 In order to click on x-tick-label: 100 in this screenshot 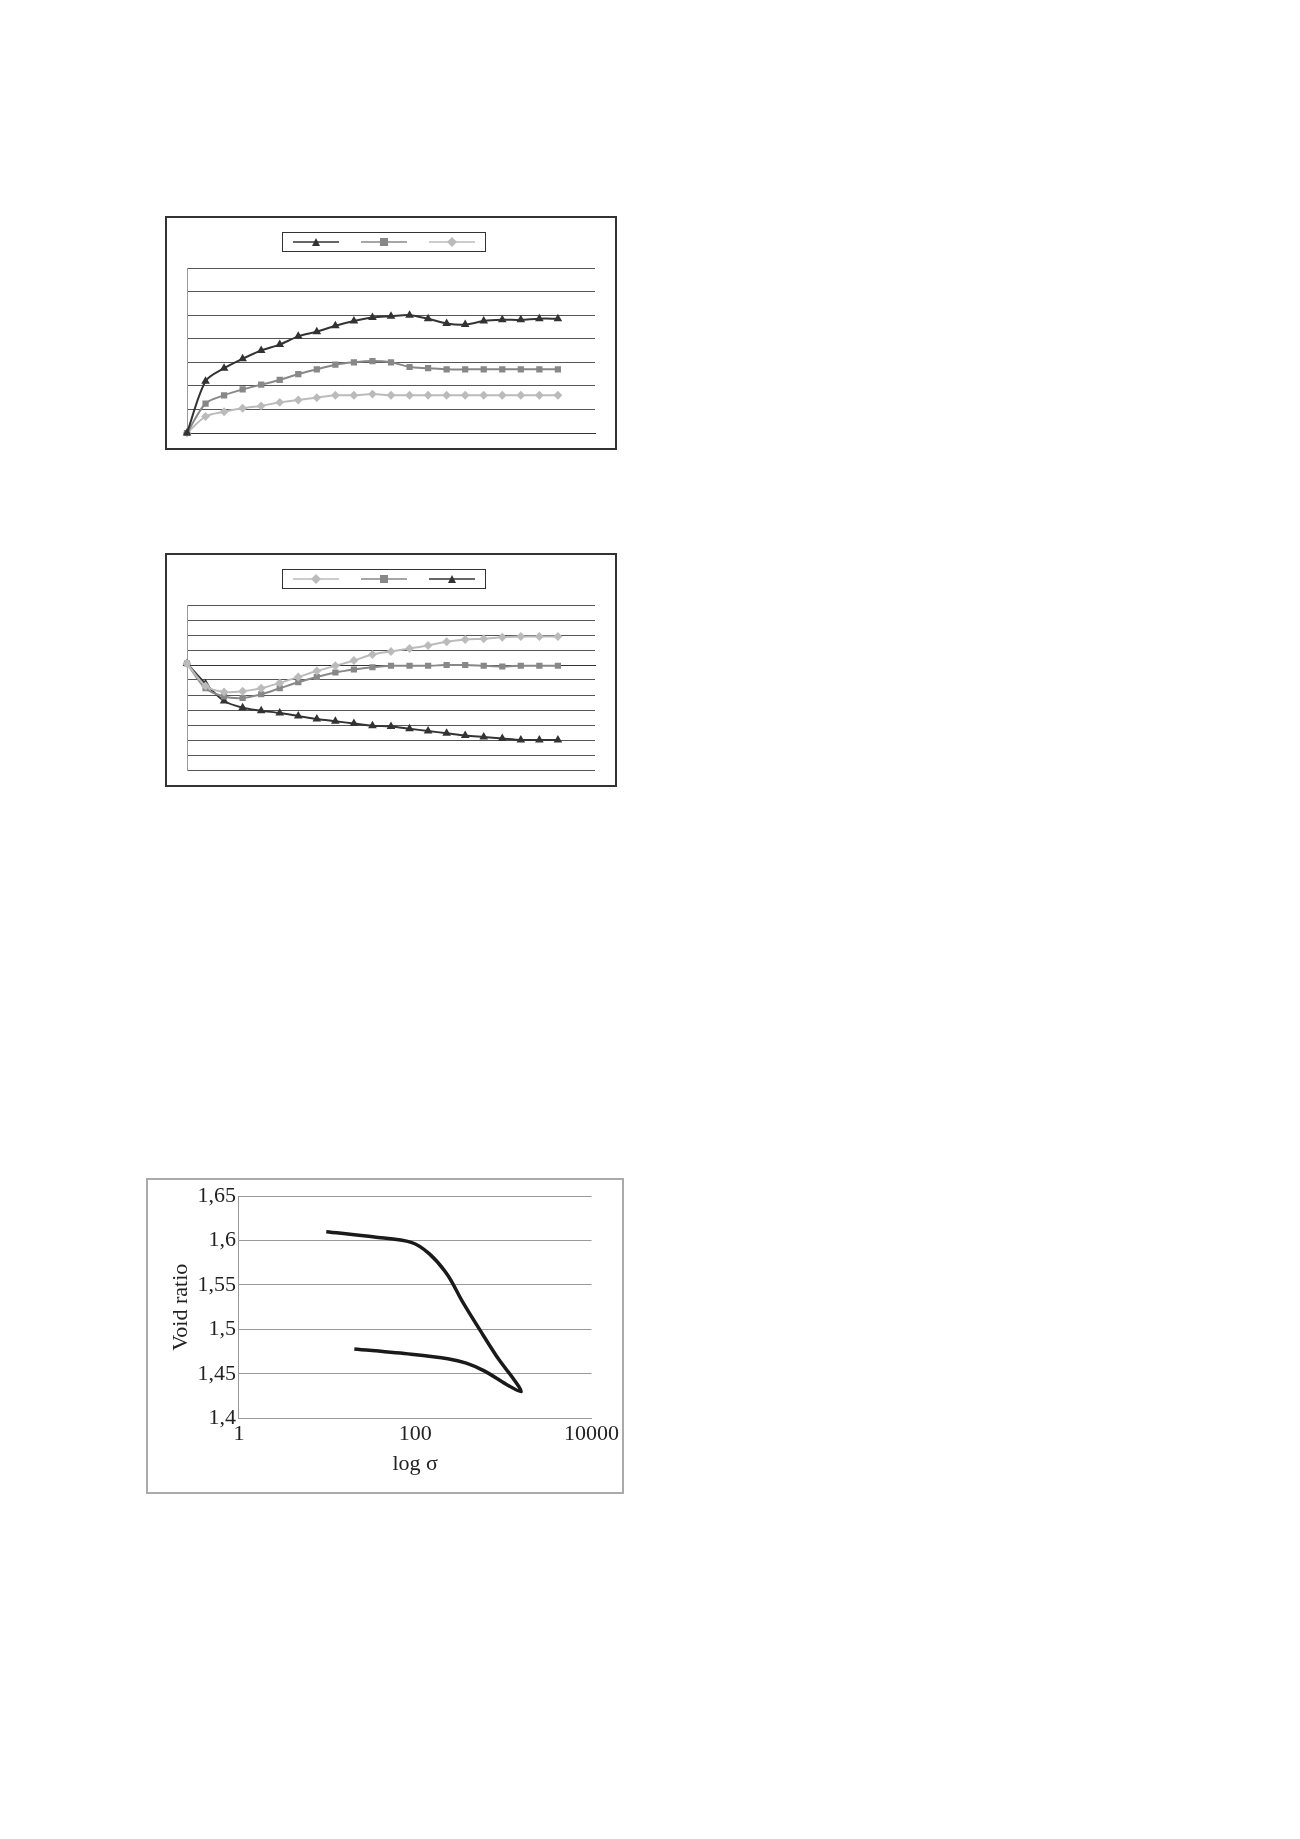, I will do `click(415, 1433)`.